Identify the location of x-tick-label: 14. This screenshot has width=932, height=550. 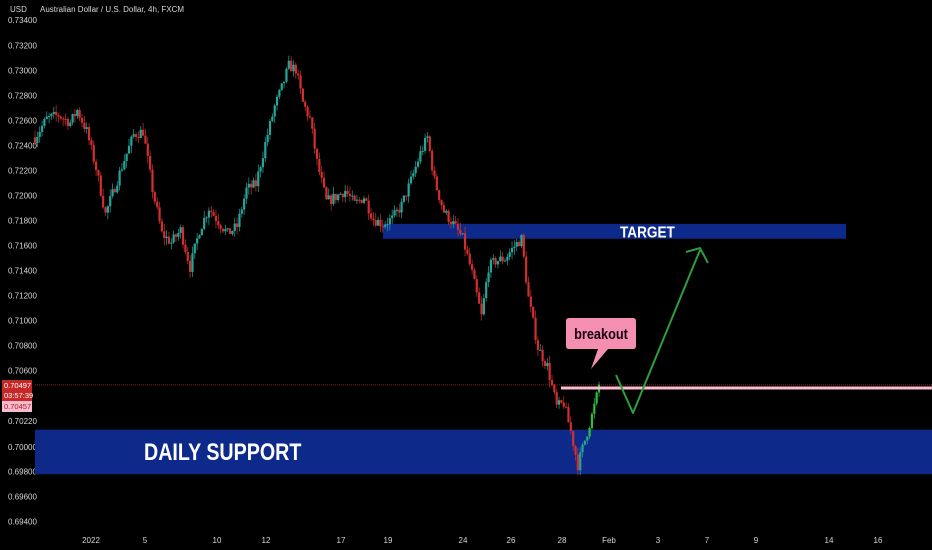
(829, 540).